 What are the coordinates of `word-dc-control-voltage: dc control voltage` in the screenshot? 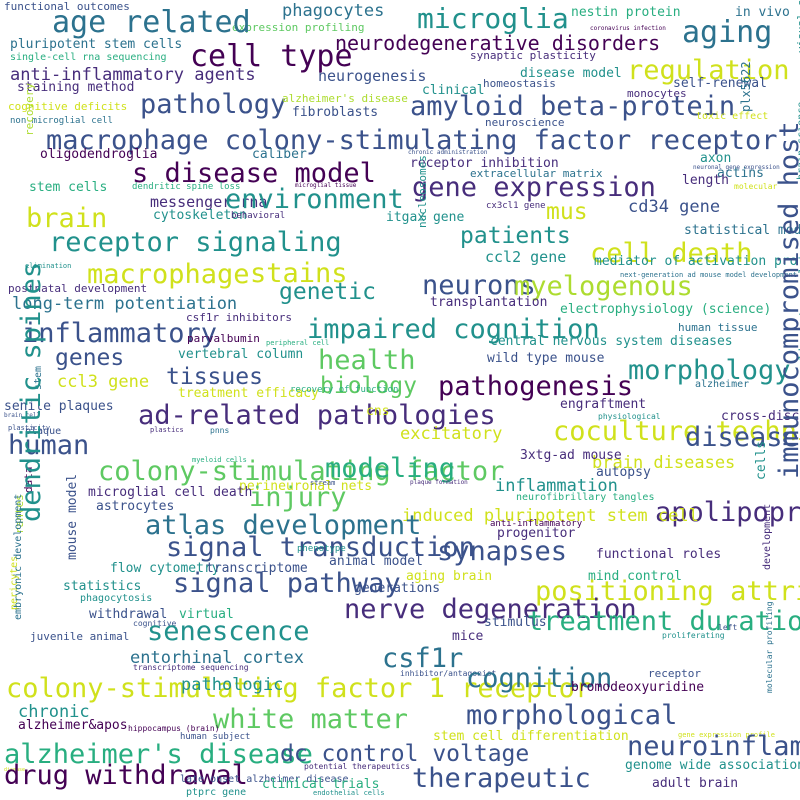 It's located at (405, 754).